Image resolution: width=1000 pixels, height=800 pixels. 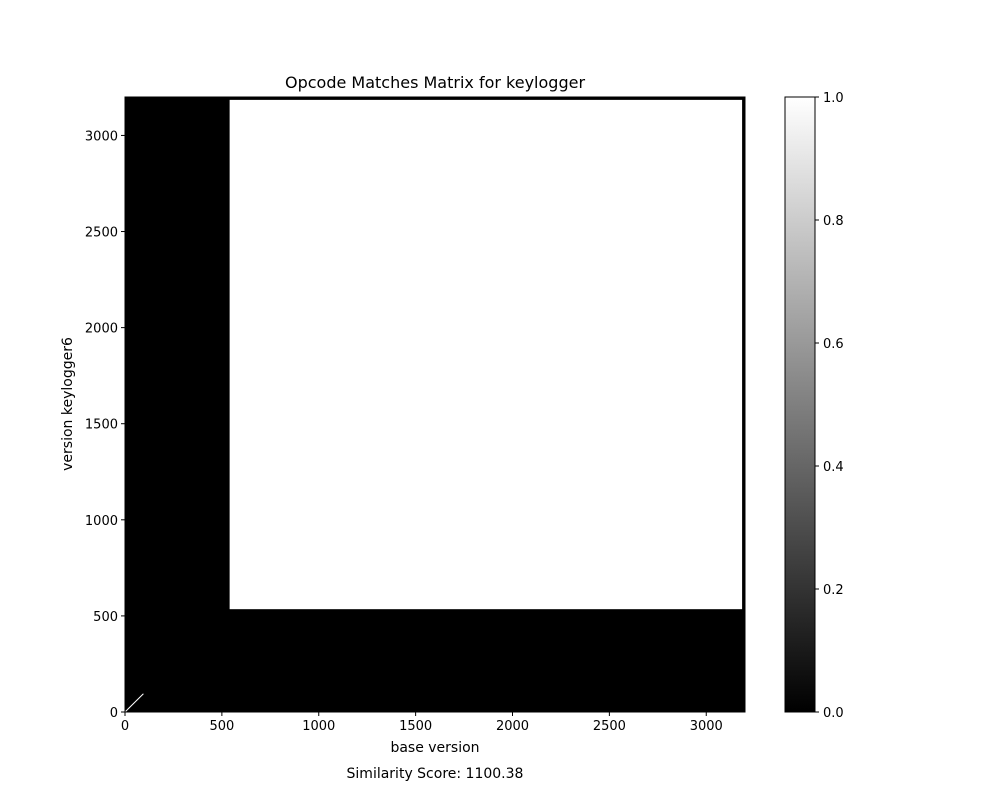 What do you see at coordinates (833, 590) in the screenshot?
I see `colorbar-tick-label: 0.2` at bounding box center [833, 590].